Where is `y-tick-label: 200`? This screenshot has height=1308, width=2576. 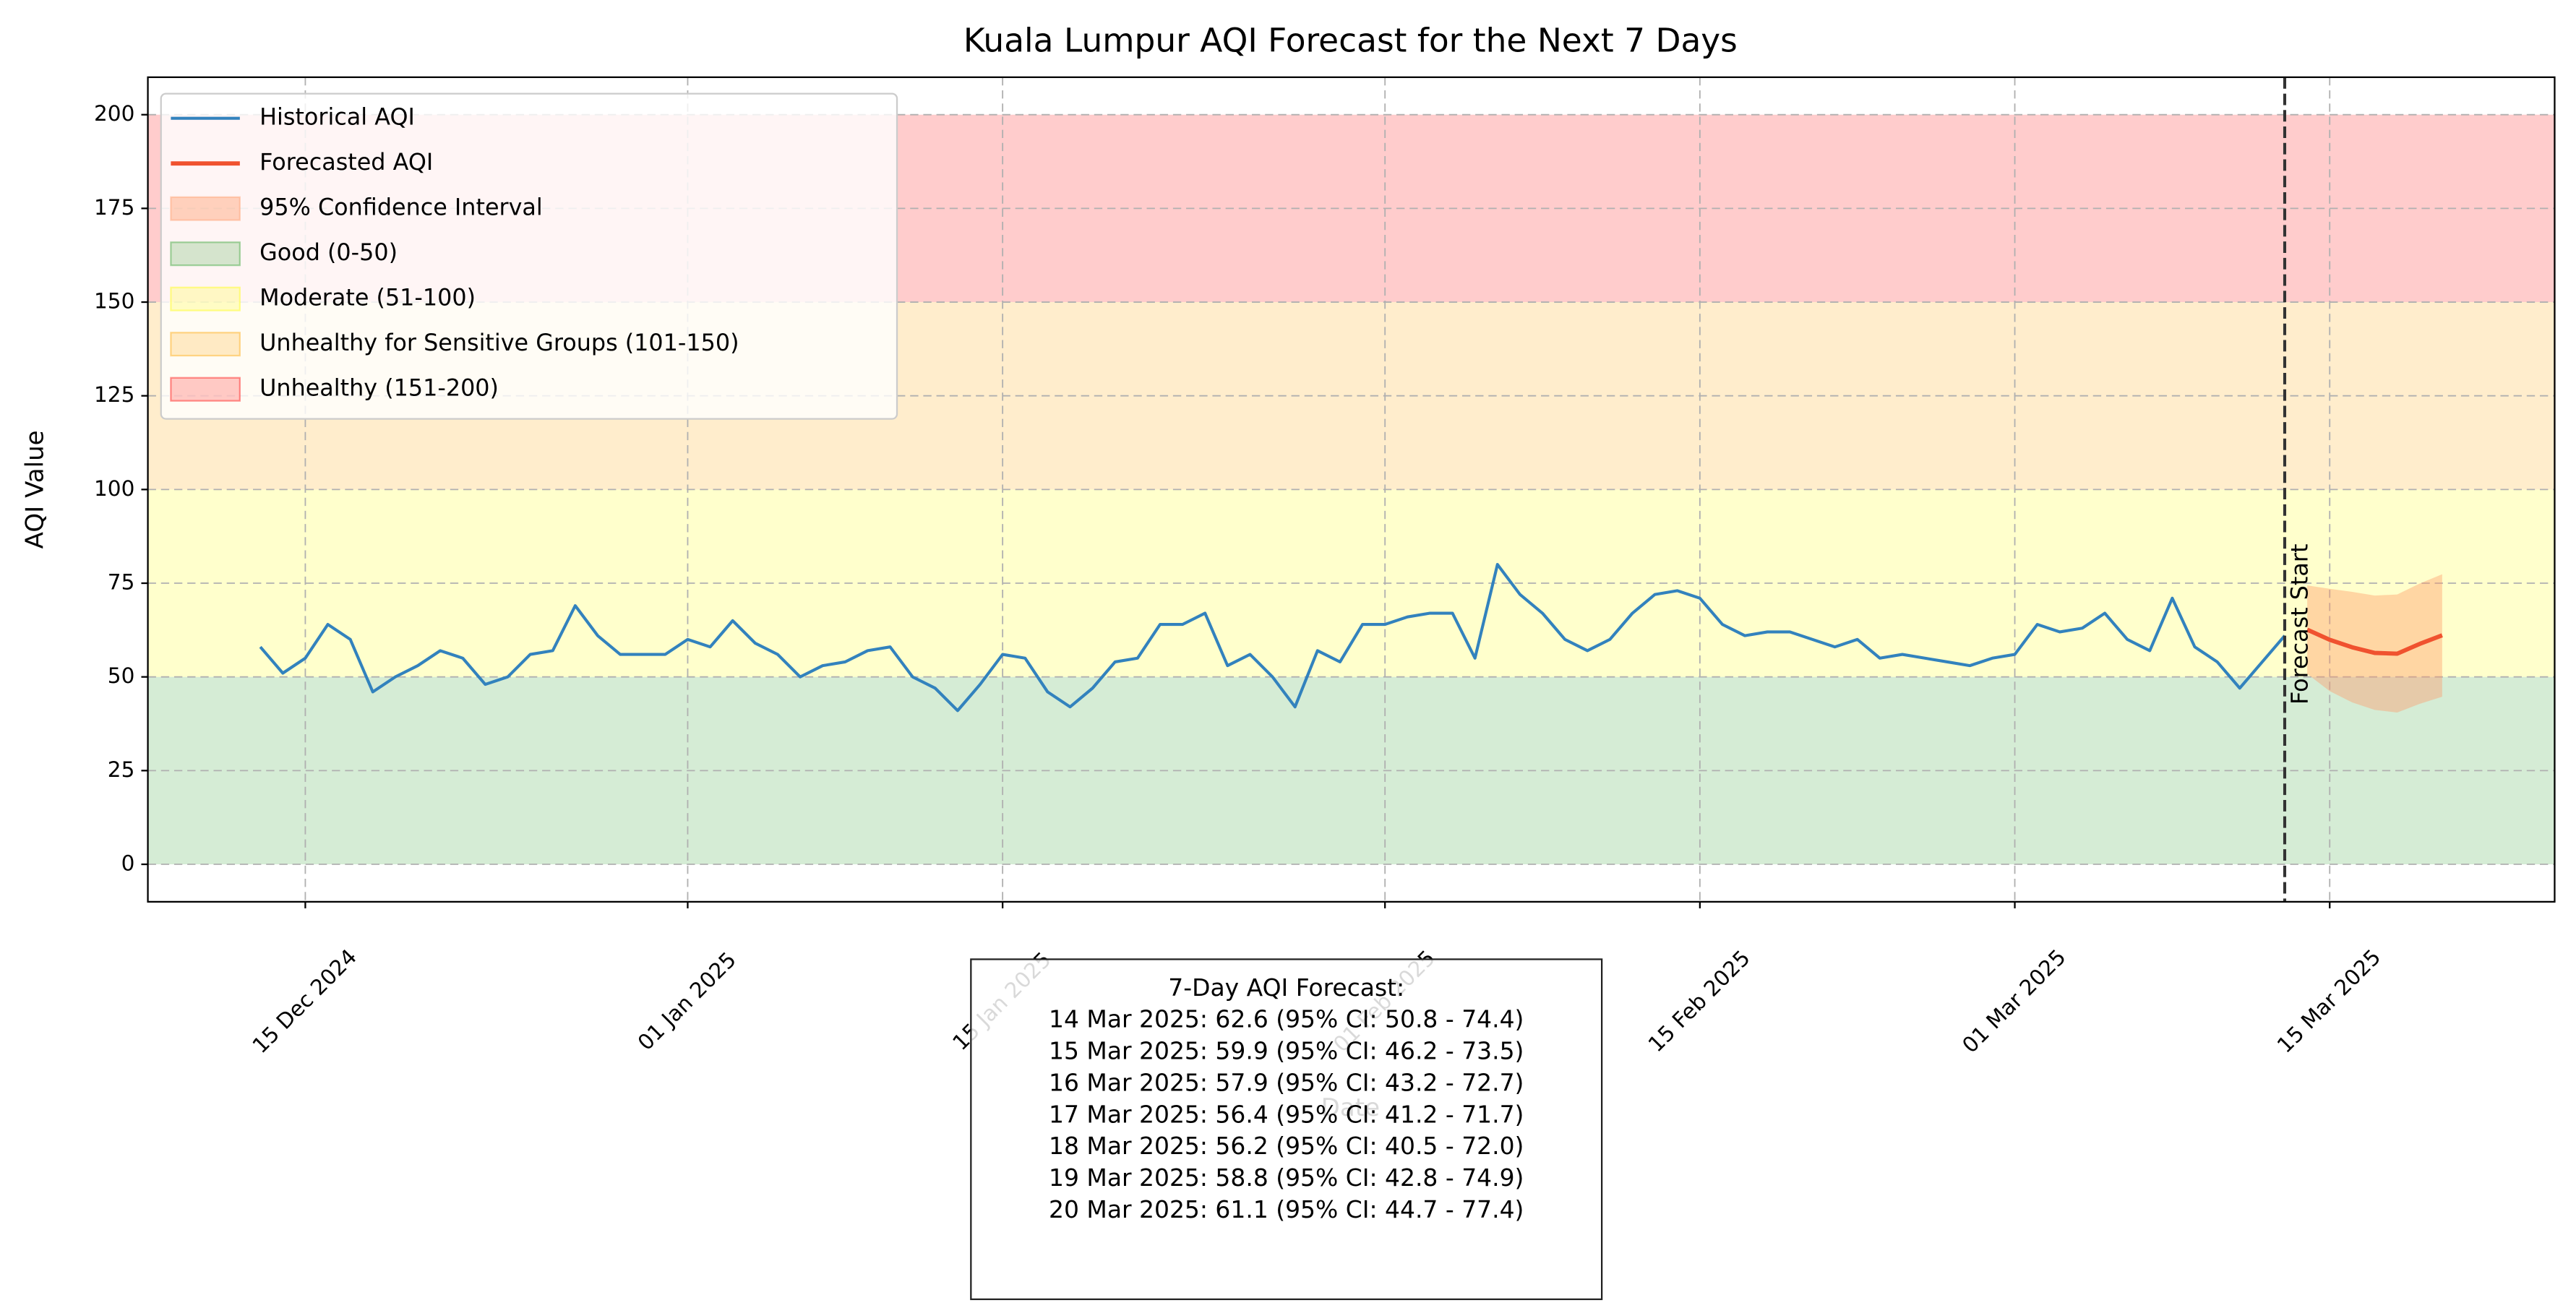
y-tick-label: 200 is located at coordinates (114, 113).